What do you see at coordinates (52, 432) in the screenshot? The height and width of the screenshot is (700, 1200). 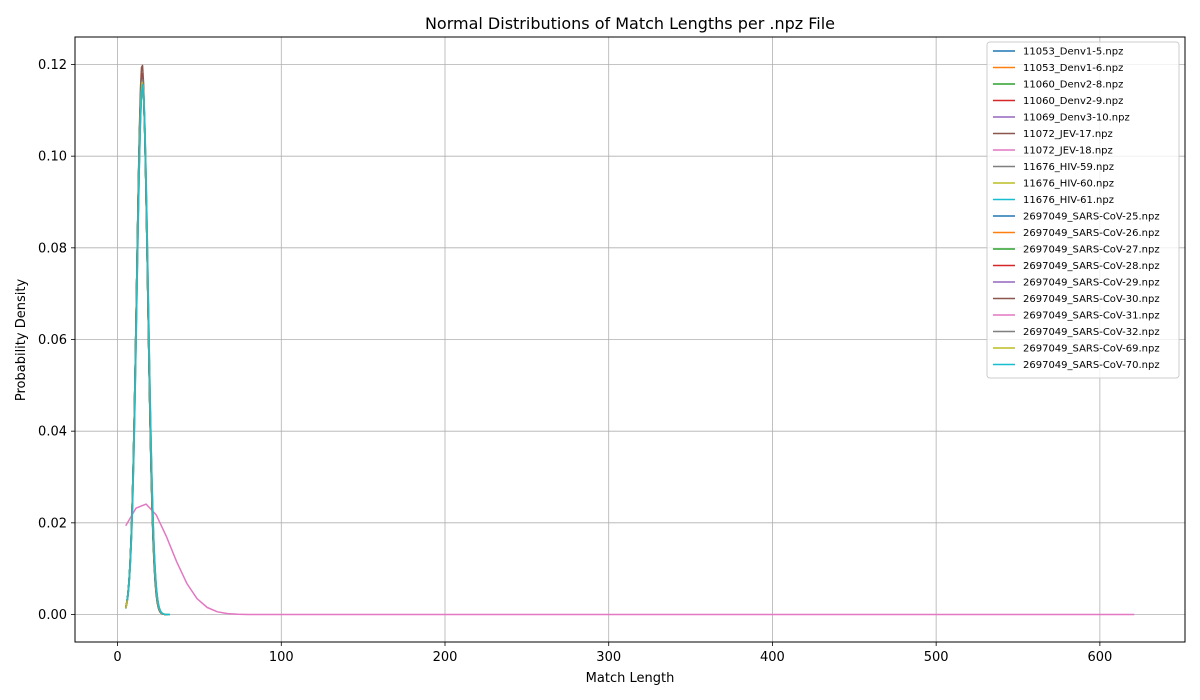 I see `y-tick-label: 0.04` at bounding box center [52, 432].